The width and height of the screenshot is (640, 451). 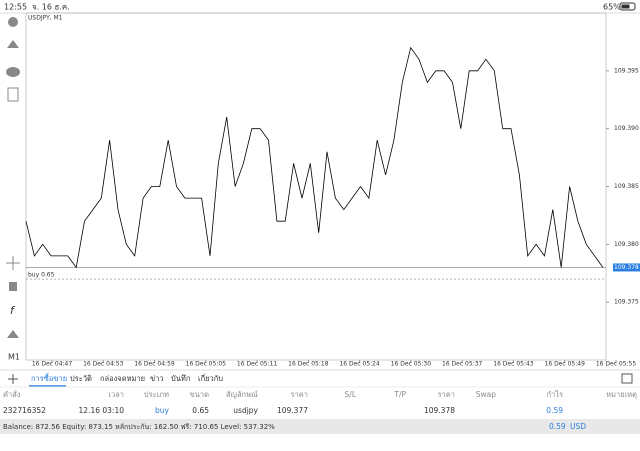 I want to click on footer-bar, so click(x=320, y=426).